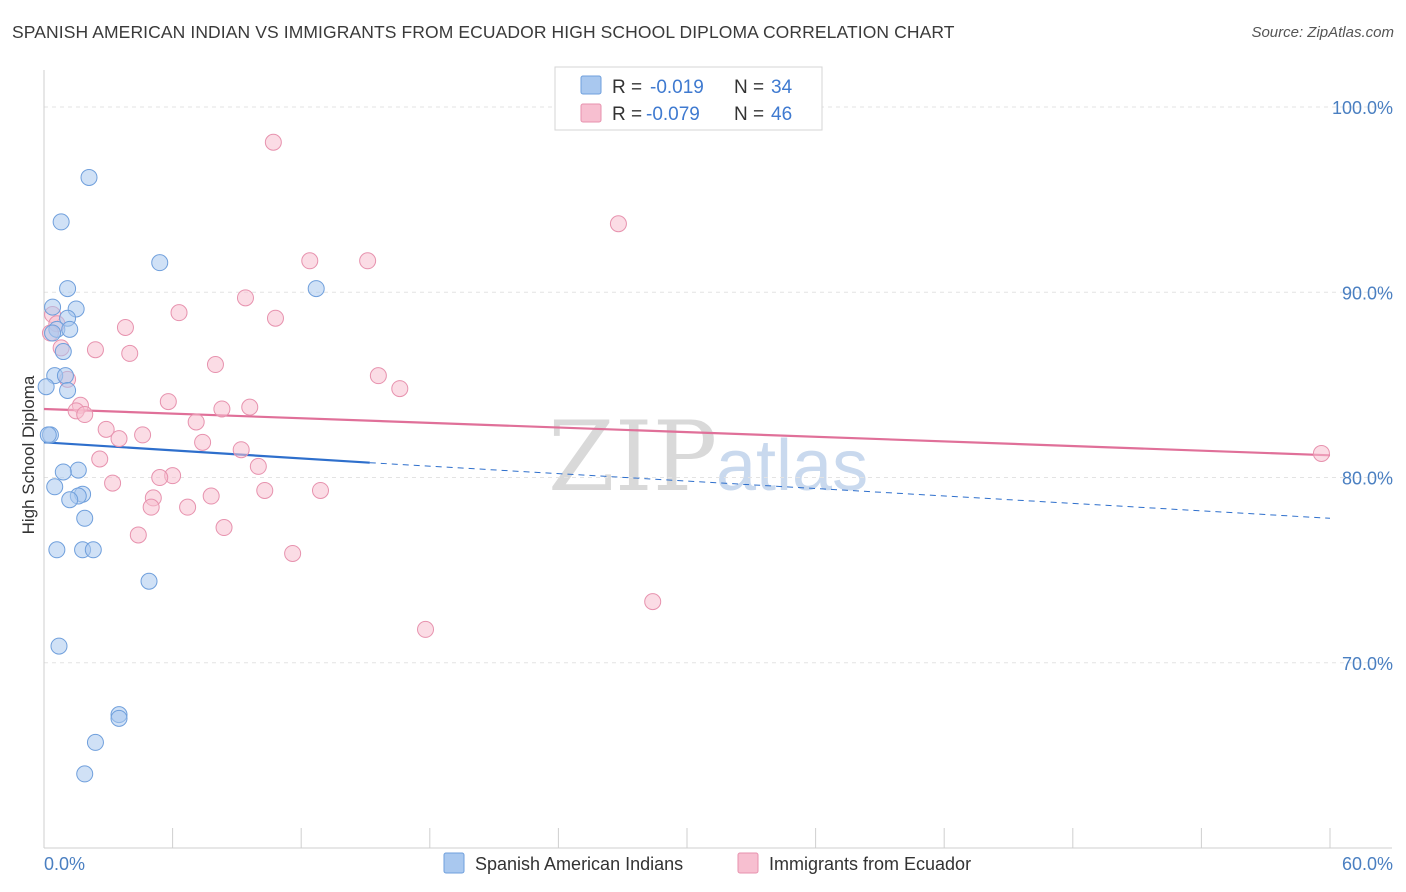 The height and width of the screenshot is (892, 1406). I want to click on legend-blue-n-label: N =, so click(749, 87).